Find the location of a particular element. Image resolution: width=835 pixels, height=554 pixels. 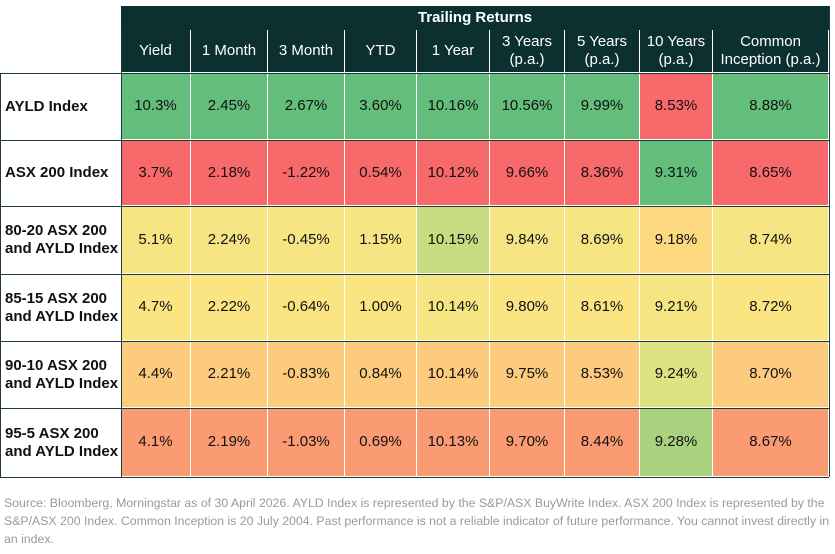

column-header: 1 Month is located at coordinates (229, 51).